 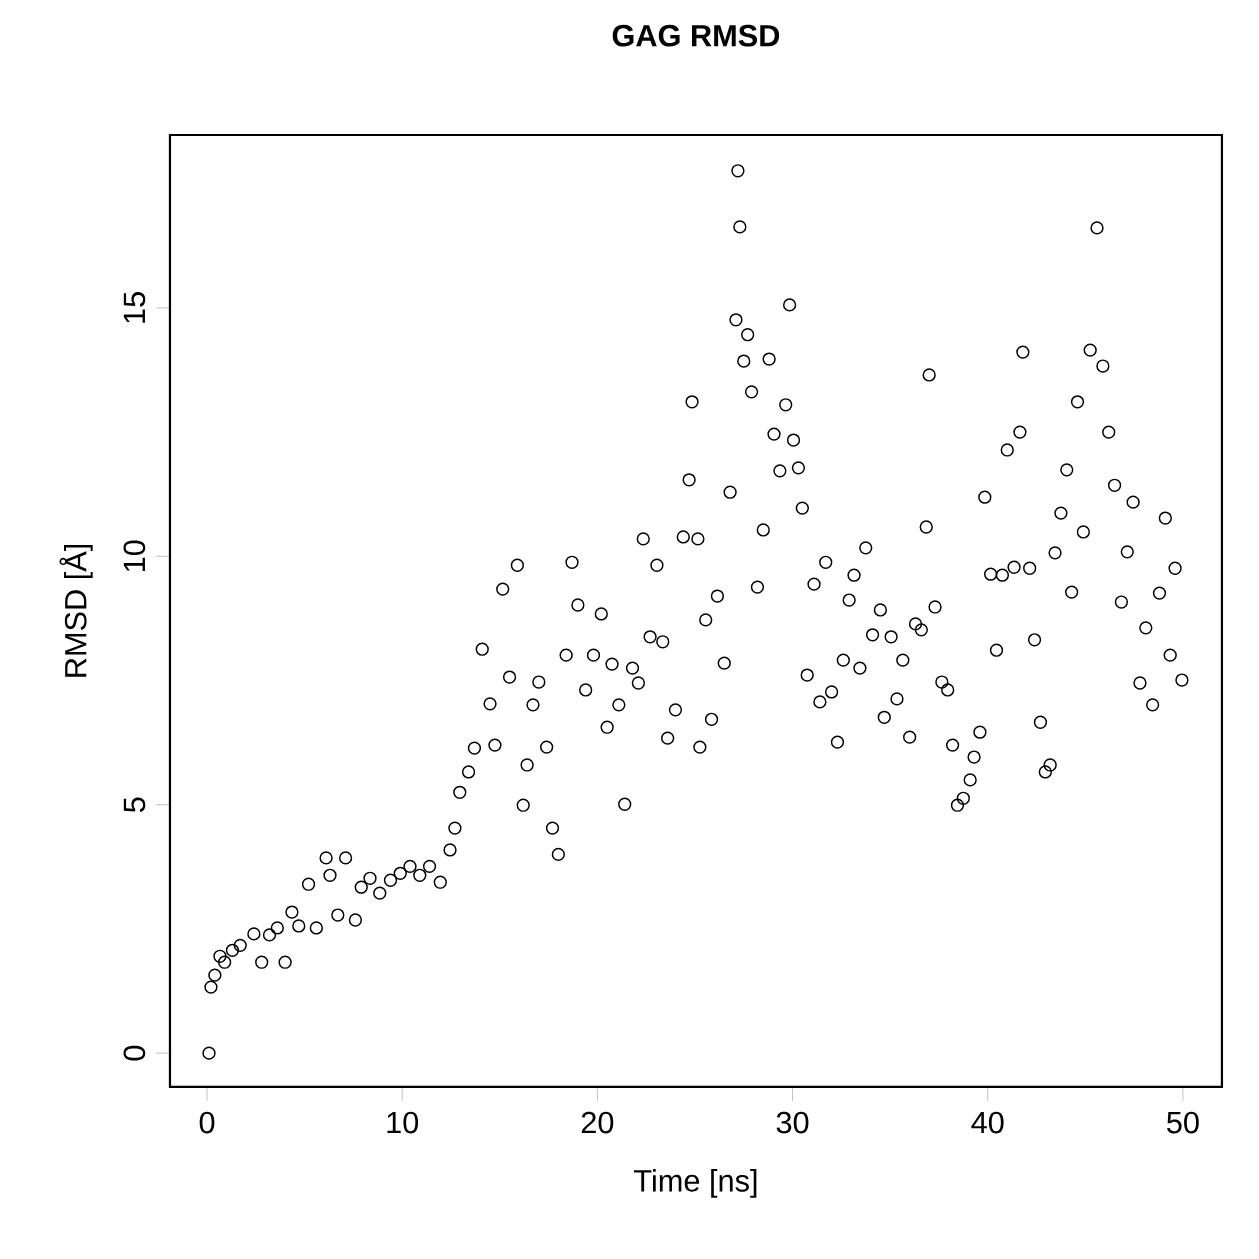 I want to click on x-tick-label: 0, so click(x=207, y=1122).